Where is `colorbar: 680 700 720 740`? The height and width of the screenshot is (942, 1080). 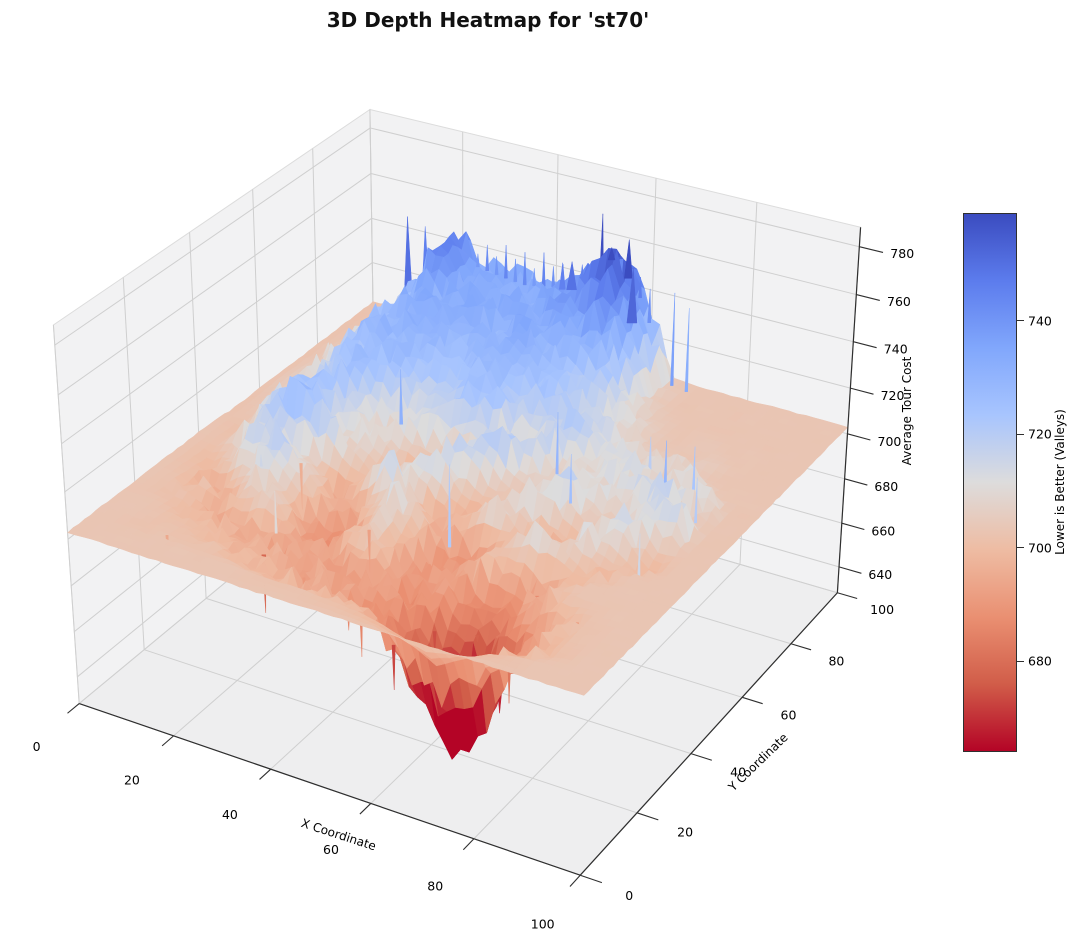
colorbar: 680 700 720 740 is located at coordinates (1007, 482).